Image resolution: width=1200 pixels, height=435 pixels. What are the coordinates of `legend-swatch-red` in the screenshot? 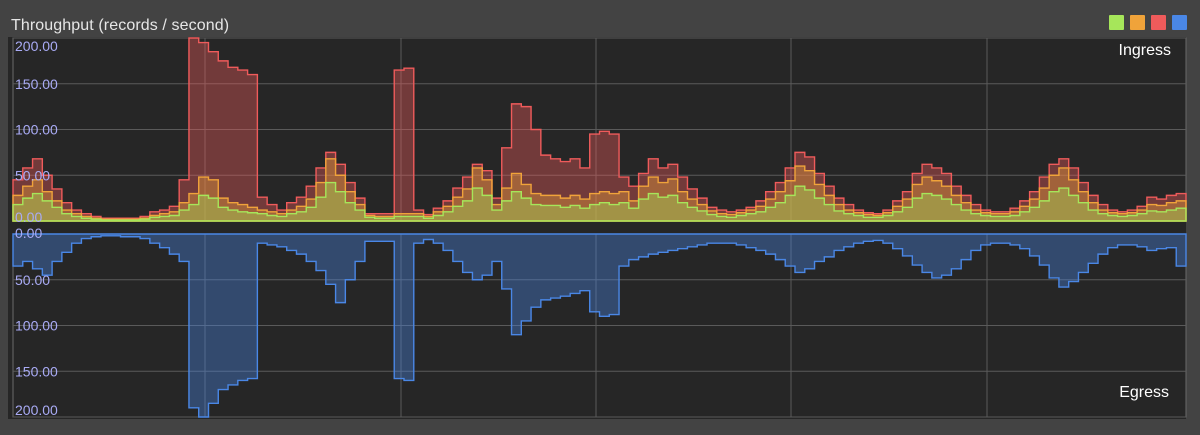 It's located at (1158, 22).